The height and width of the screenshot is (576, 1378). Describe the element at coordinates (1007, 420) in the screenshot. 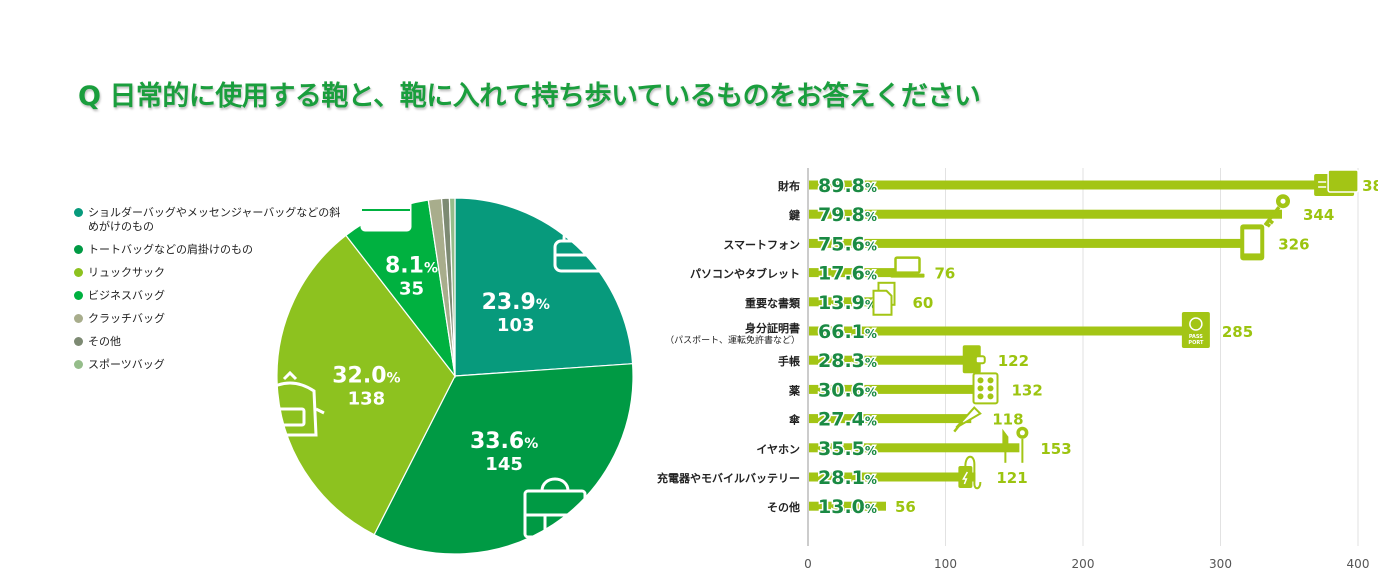

I see `bar-count-label: 118` at that location.